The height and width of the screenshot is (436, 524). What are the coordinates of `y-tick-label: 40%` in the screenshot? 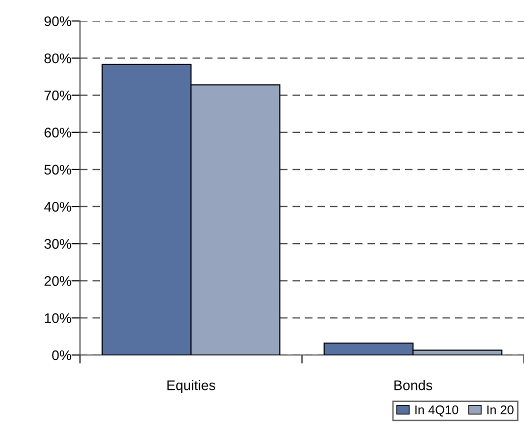 It's located at (58, 207).